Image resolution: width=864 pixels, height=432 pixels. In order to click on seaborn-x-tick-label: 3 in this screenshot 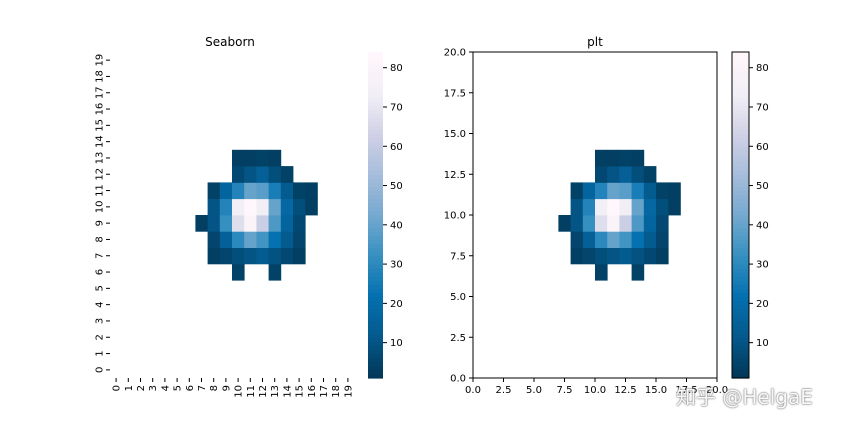, I will do `click(153, 388)`.